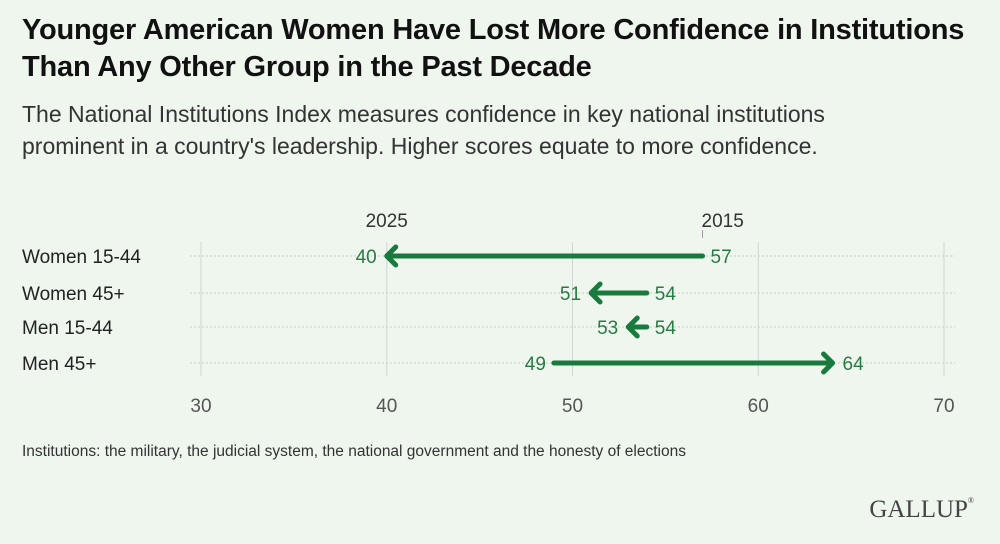  What do you see at coordinates (555, 224) in the screenshot?
I see `year-legend: 2015 2025` at bounding box center [555, 224].